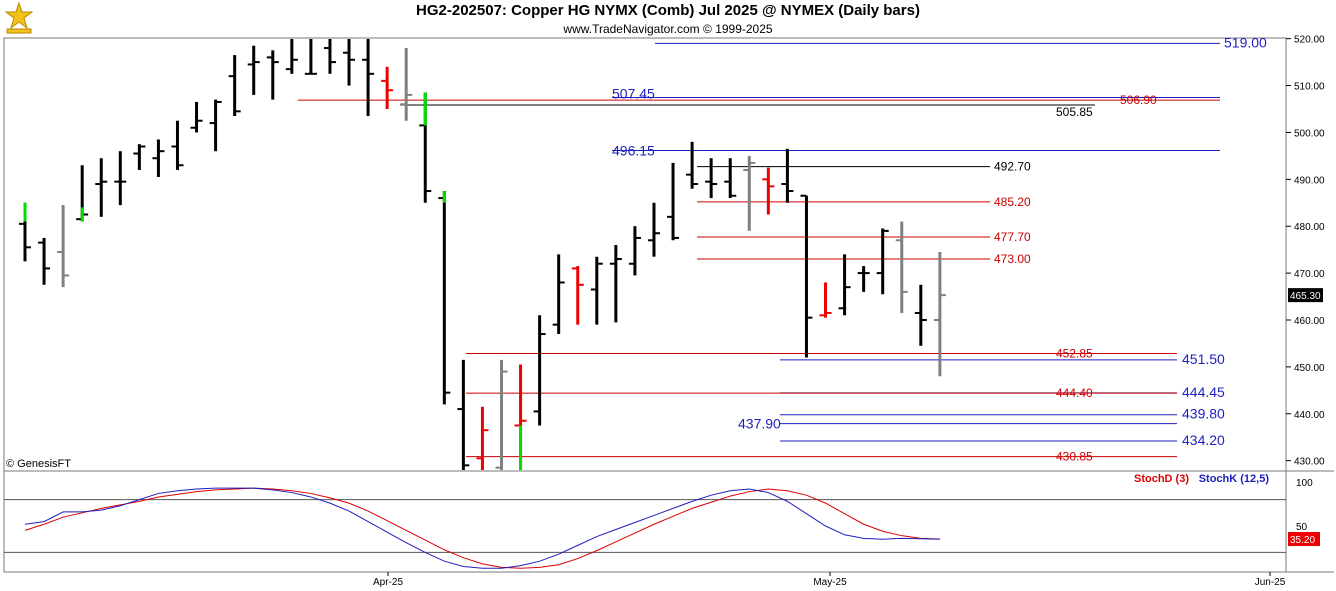 This screenshot has width=1336, height=591. I want to click on level-label: 452.85, so click(1074, 354).